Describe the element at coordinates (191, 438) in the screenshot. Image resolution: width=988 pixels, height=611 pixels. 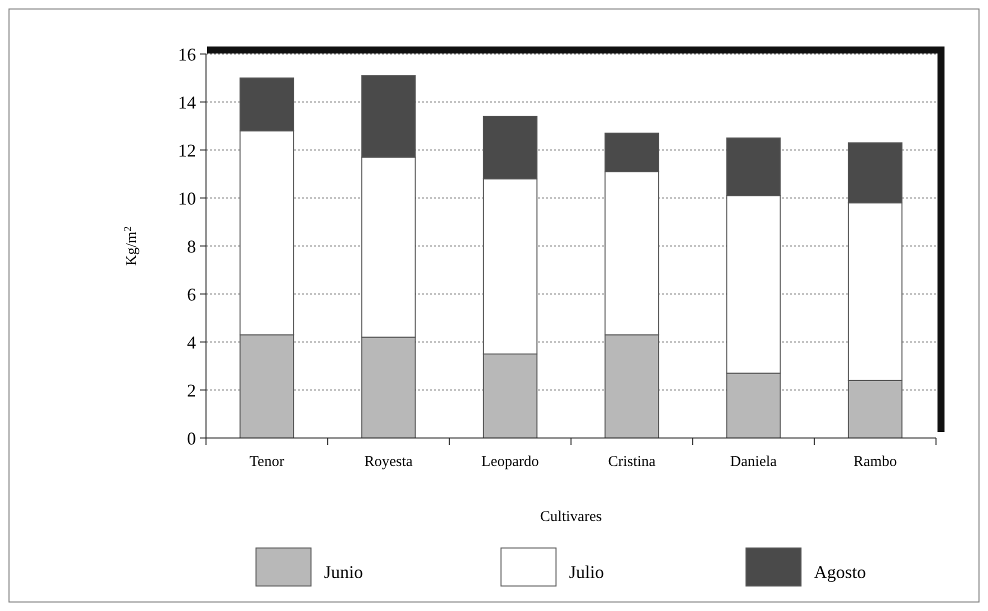
I see `y-tick-label: 0` at that location.